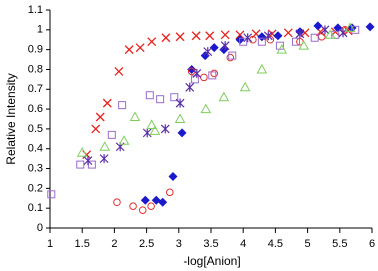  I want to click on y-tick-label: 0.1, so click(35, 208).